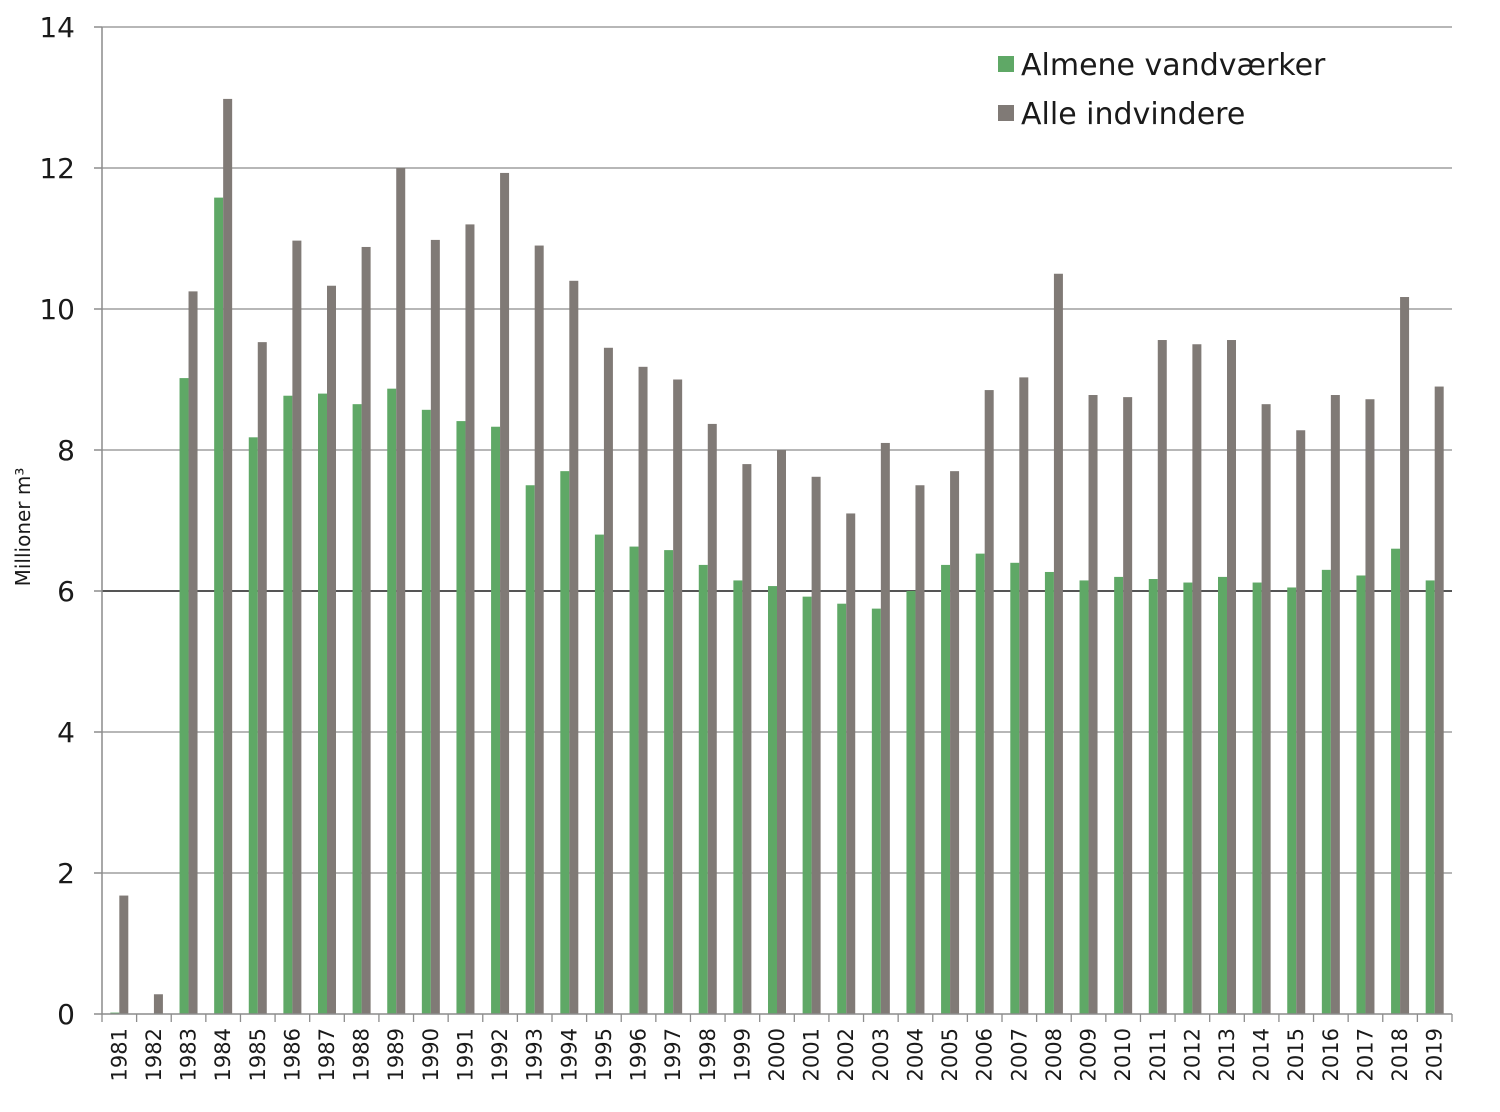 The height and width of the screenshot is (1112, 1500). I want to click on bar-alle-2017, so click(1370, 706).